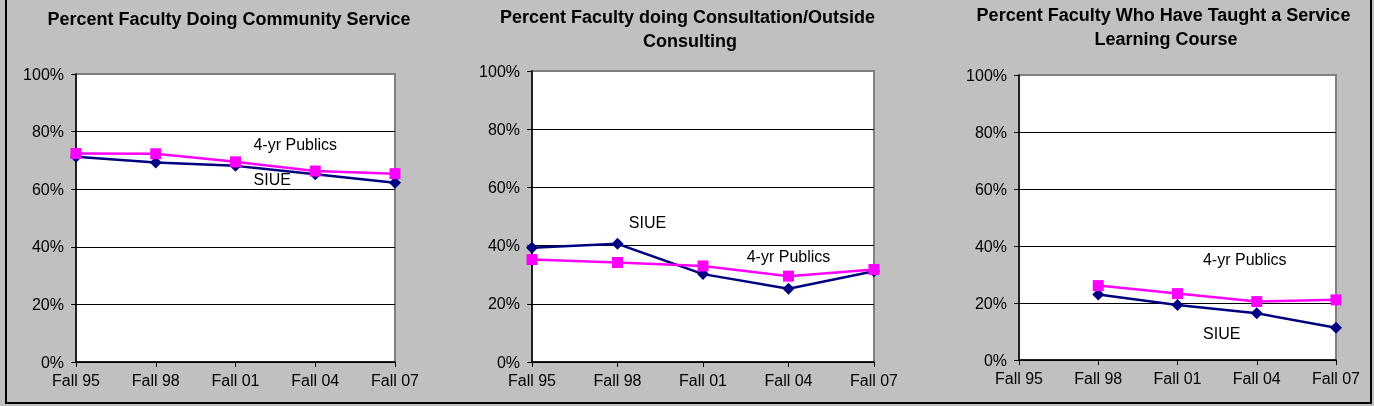 The height and width of the screenshot is (406, 1374). What do you see at coordinates (229, 19) in the screenshot?
I see `chart-title: Percent Faculty Doing Community Service` at bounding box center [229, 19].